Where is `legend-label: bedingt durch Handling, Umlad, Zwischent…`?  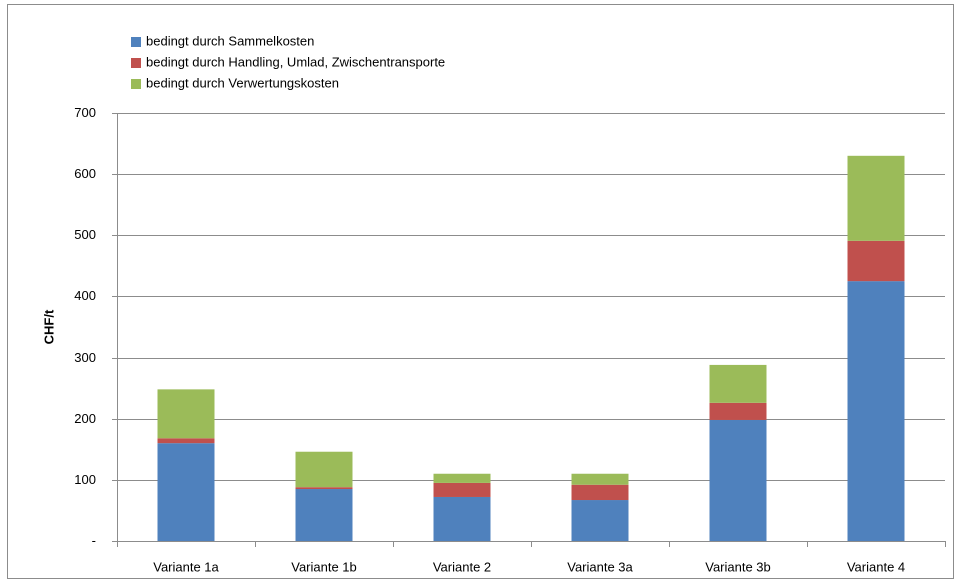
legend-label: bedingt durch Handling, Umlad, Zwischent… is located at coordinates (295, 61).